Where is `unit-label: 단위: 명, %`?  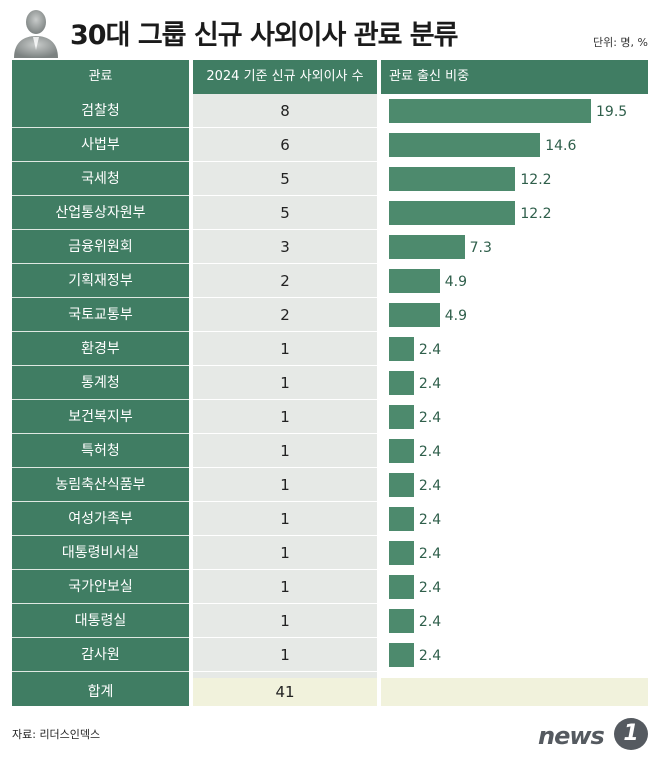 unit-label: 단위: 명, % is located at coordinates (620, 42).